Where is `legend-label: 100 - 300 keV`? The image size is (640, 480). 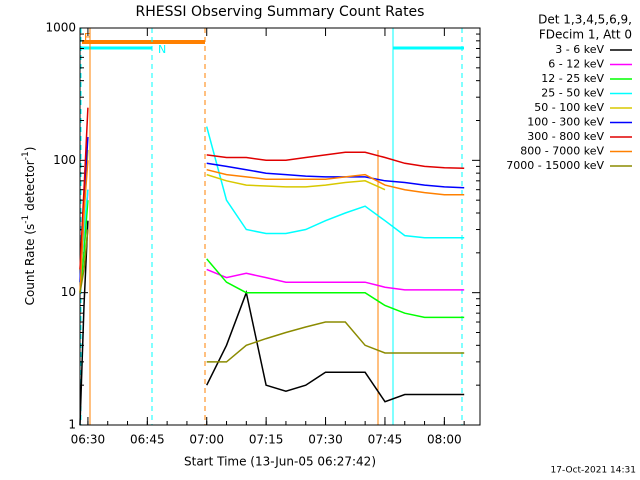
legend-label: 100 - 300 keV is located at coordinates (565, 122).